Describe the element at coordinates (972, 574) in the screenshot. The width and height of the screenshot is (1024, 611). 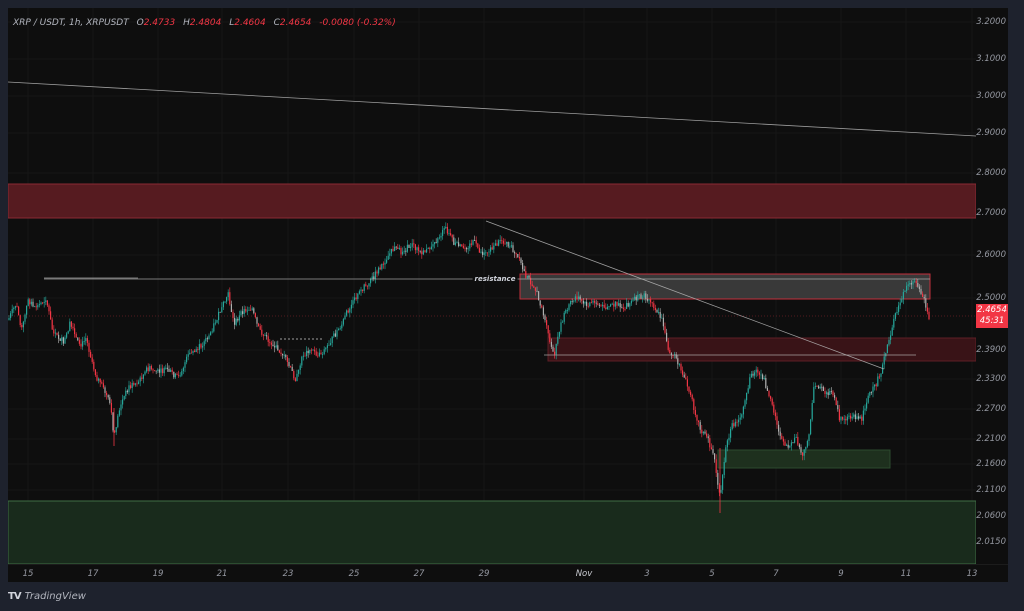
I see `time-tick-label: 13` at that location.